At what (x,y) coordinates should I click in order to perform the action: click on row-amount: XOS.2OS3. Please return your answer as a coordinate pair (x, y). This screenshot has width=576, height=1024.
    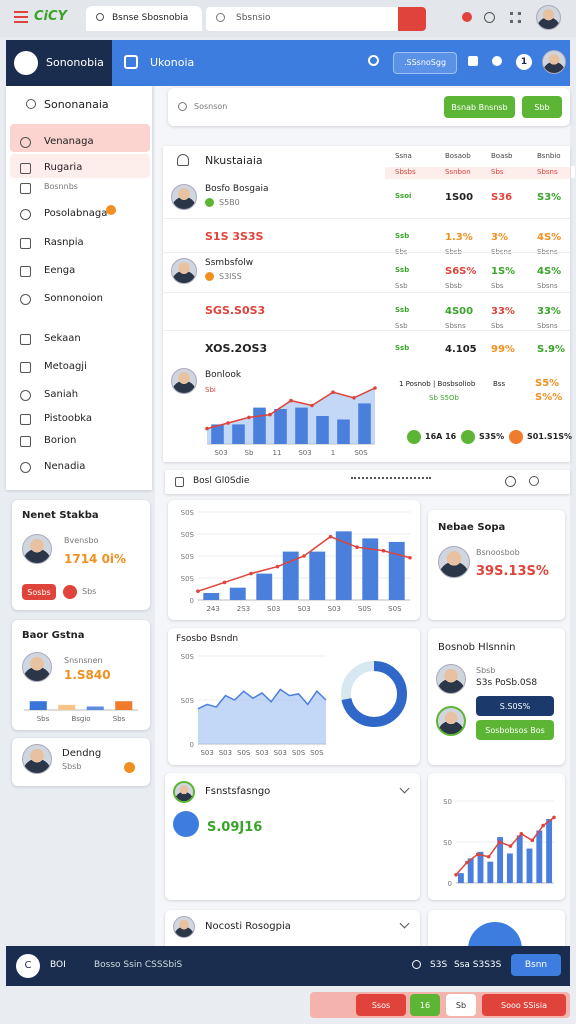
    Looking at the image, I should click on (236, 348).